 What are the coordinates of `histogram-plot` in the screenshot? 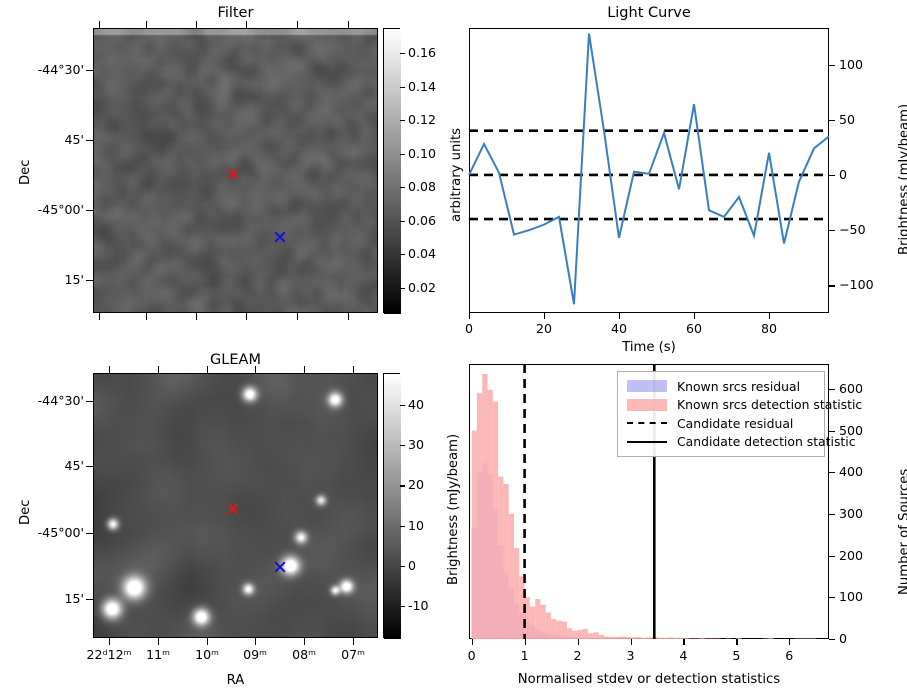 It's located at (643, 501).